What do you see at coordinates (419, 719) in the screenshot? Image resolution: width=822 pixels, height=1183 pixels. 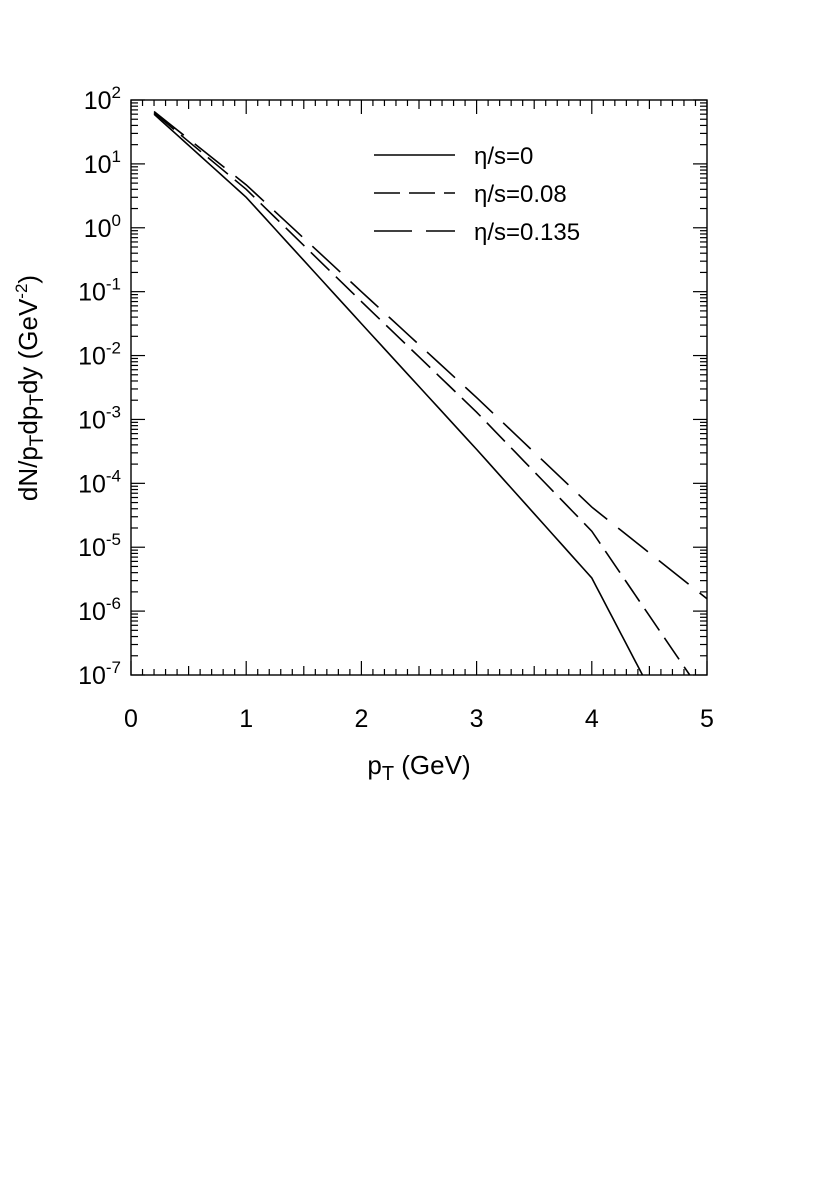 I see `x-tick-labels: 0 1 2 3 4 5` at bounding box center [419, 719].